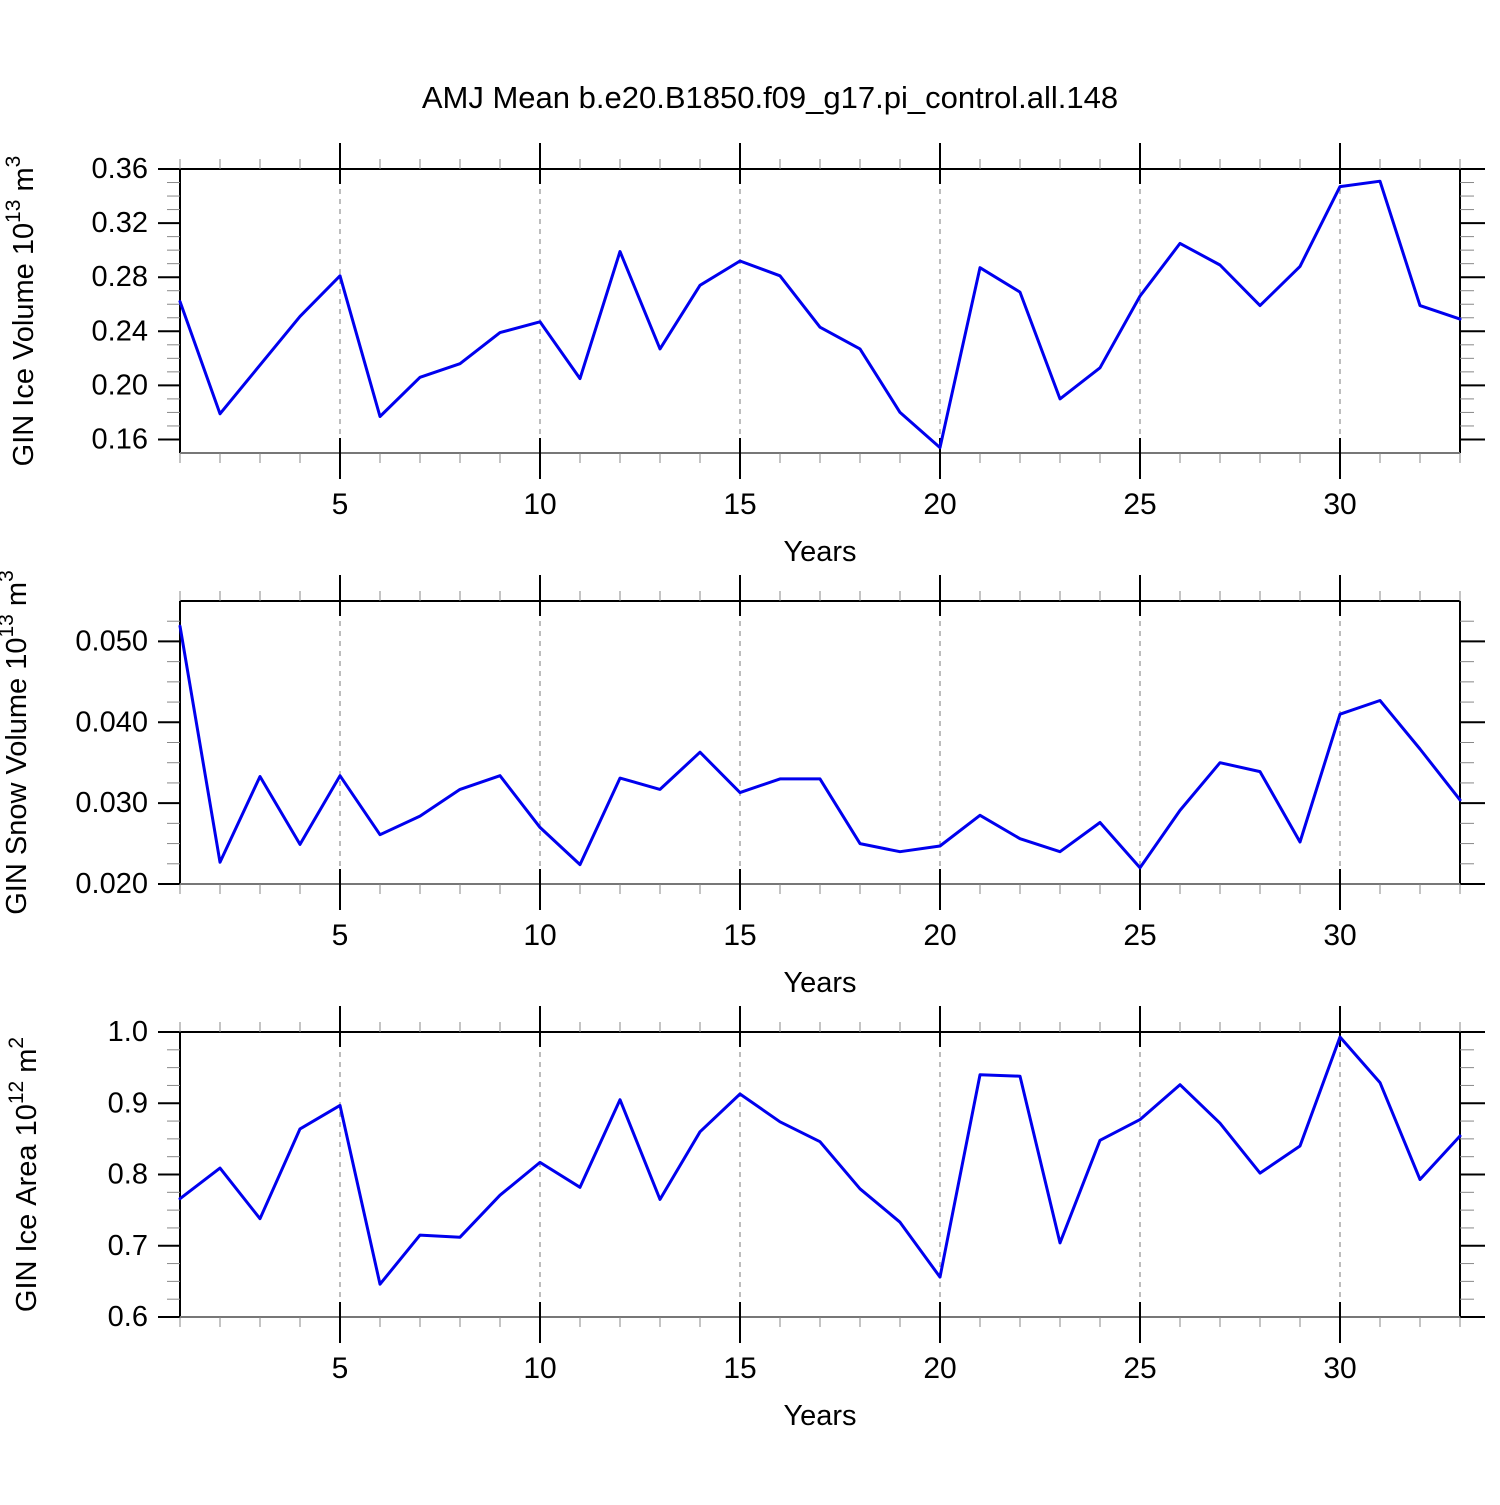 The width and height of the screenshot is (1500, 1505). What do you see at coordinates (128, 1175) in the screenshot?
I see `y-tick-label: 0.8` at bounding box center [128, 1175].